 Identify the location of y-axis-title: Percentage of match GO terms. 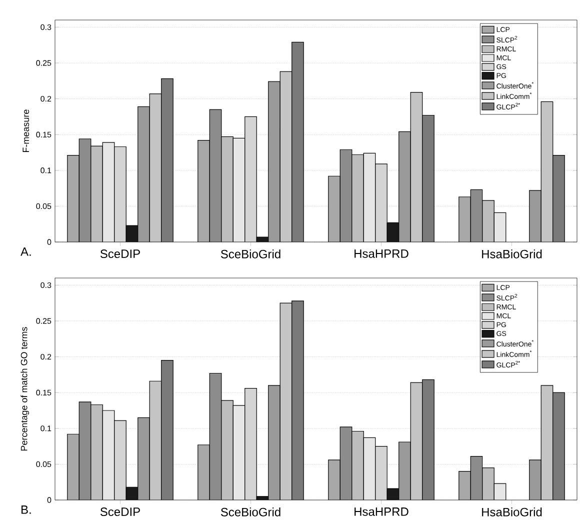
(25, 389).